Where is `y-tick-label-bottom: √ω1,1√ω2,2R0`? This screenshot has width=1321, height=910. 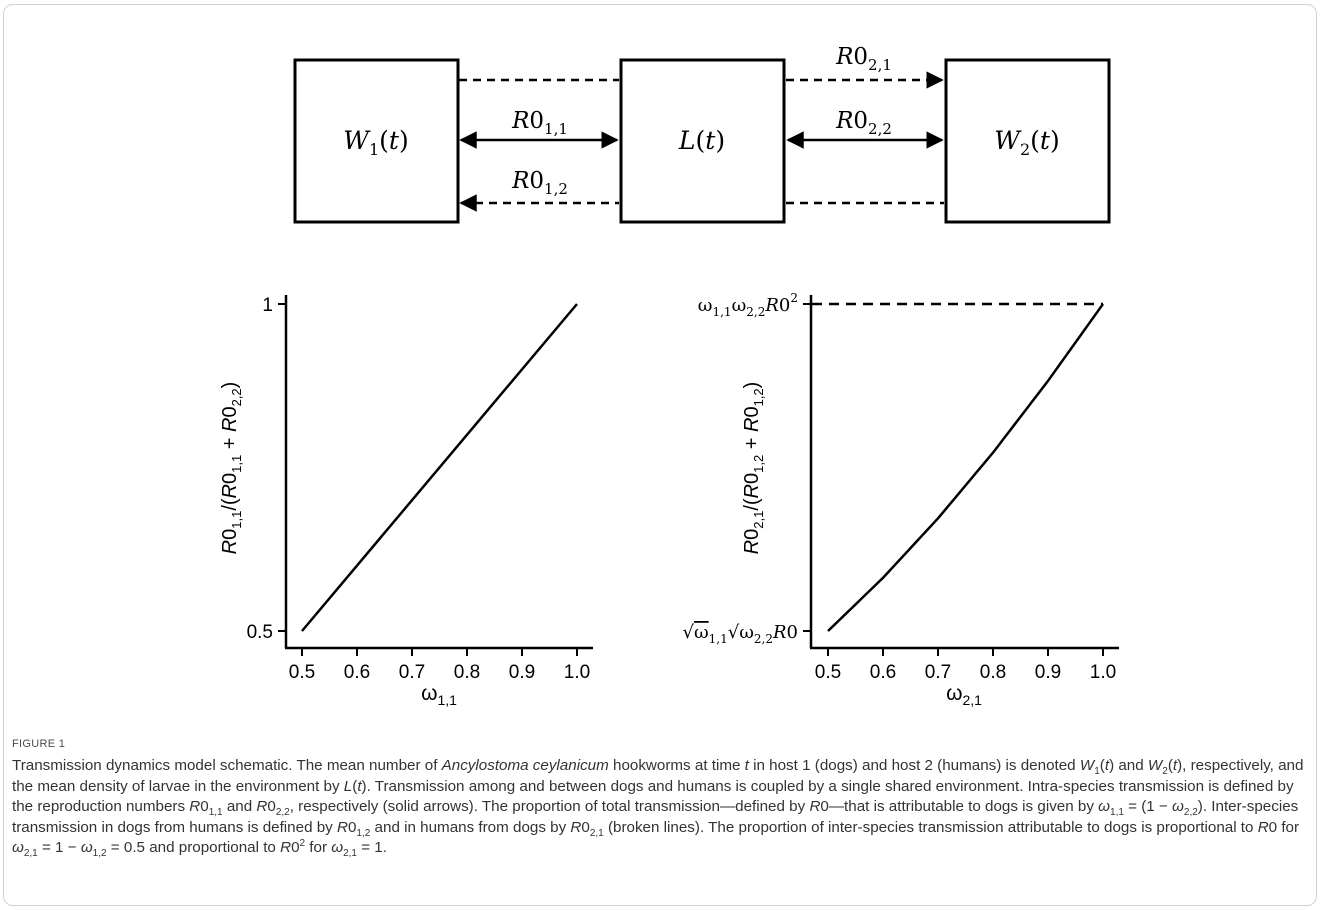
y-tick-label-bottom: √ω1,1√ω2,2R0 is located at coordinates (740, 634).